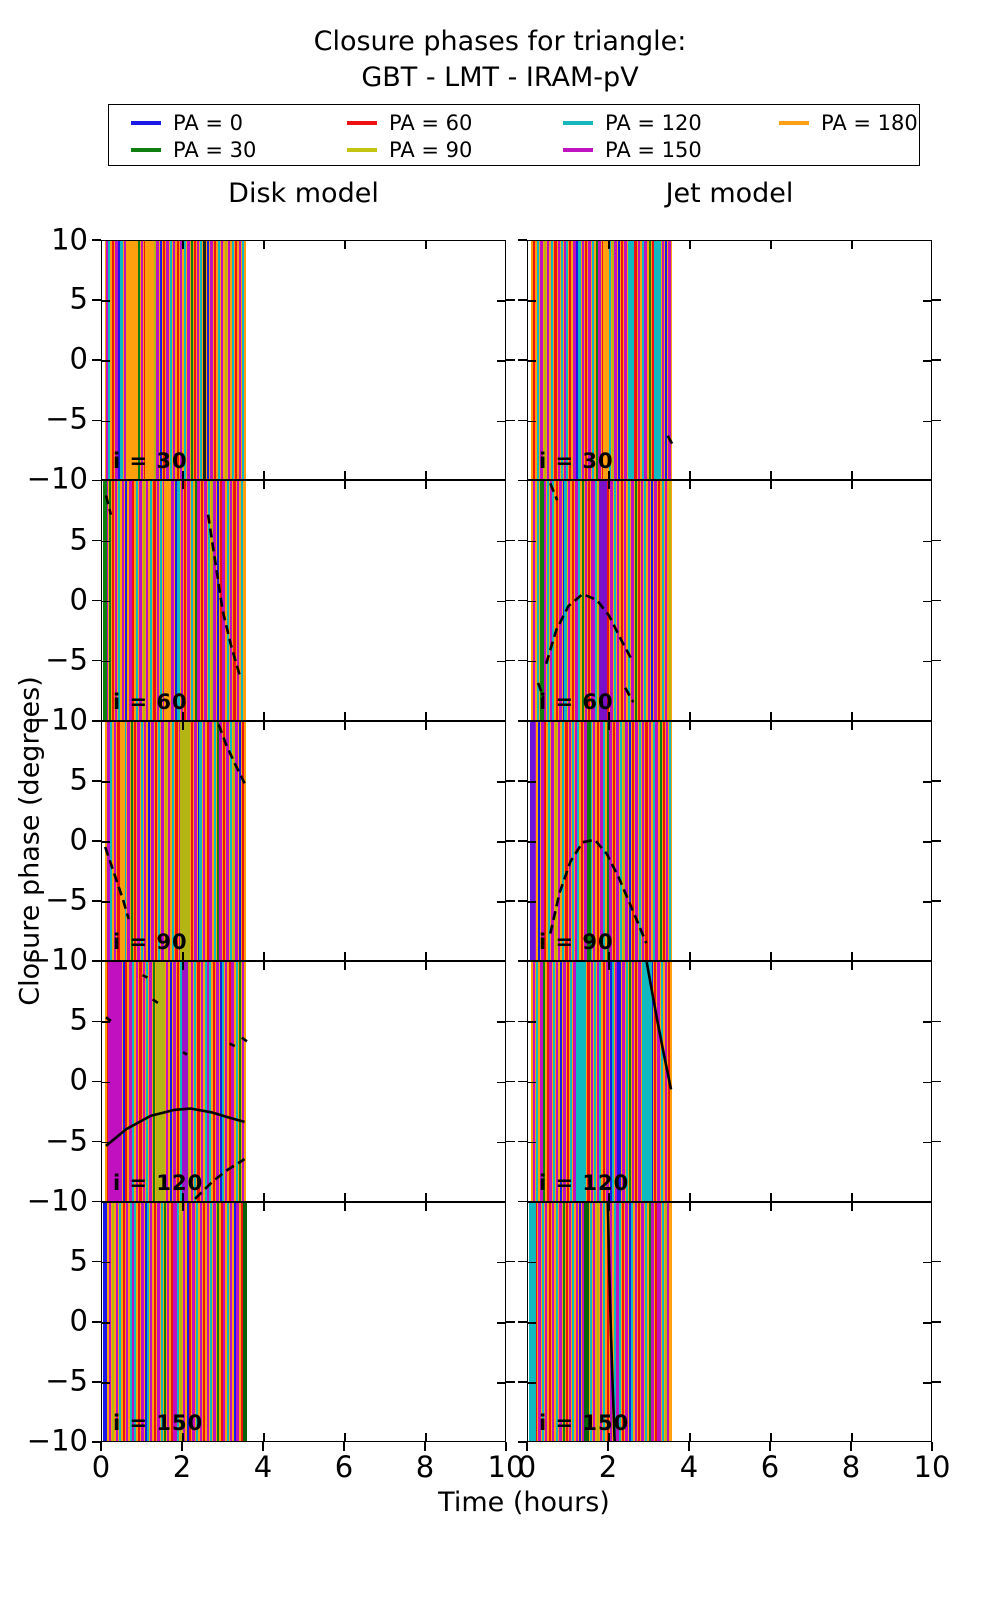 The height and width of the screenshot is (1600, 1000). I want to click on sampling-band, so click(176, 360).